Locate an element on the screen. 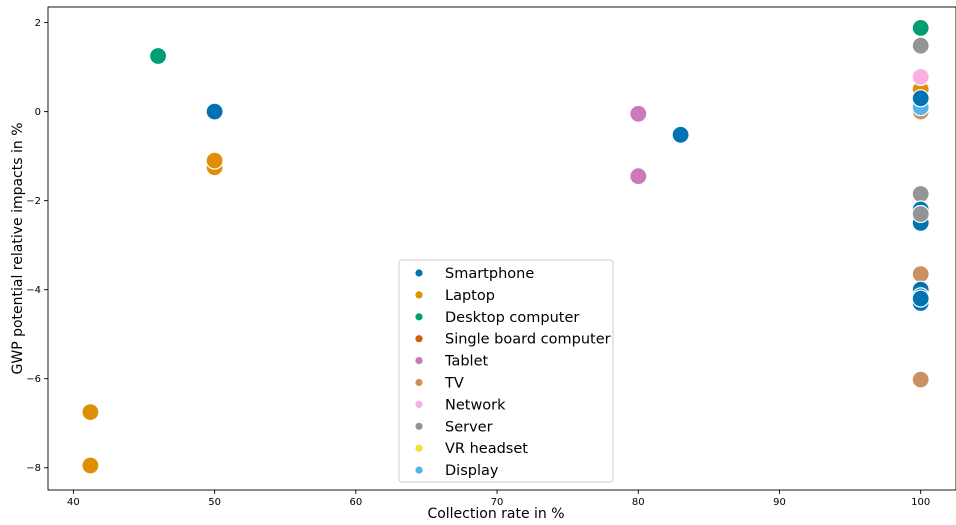 The image size is (956, 525). legend-label: TV is located at coordinates (454, 384).